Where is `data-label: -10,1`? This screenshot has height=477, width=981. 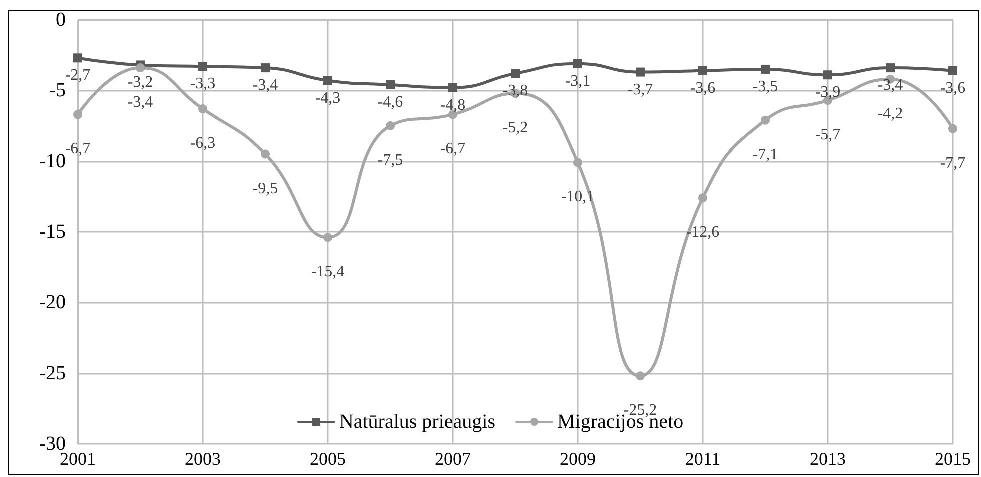
data-label: -10,1 is located at coordinates (578, 197).